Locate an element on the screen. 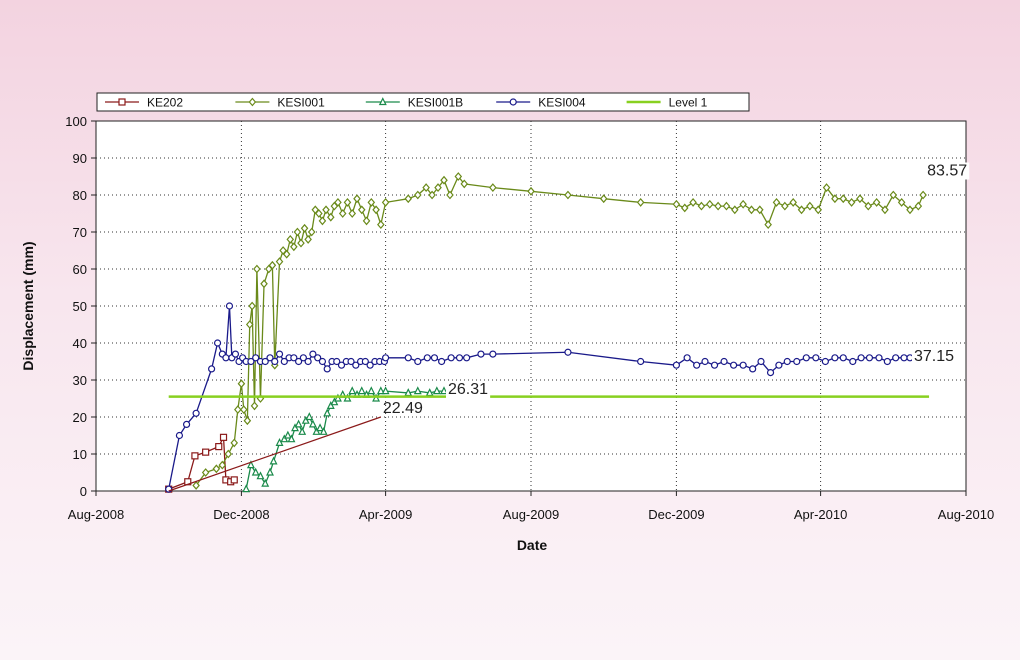  end-label-bg-kesi001 is located at coordinates (947, 171).